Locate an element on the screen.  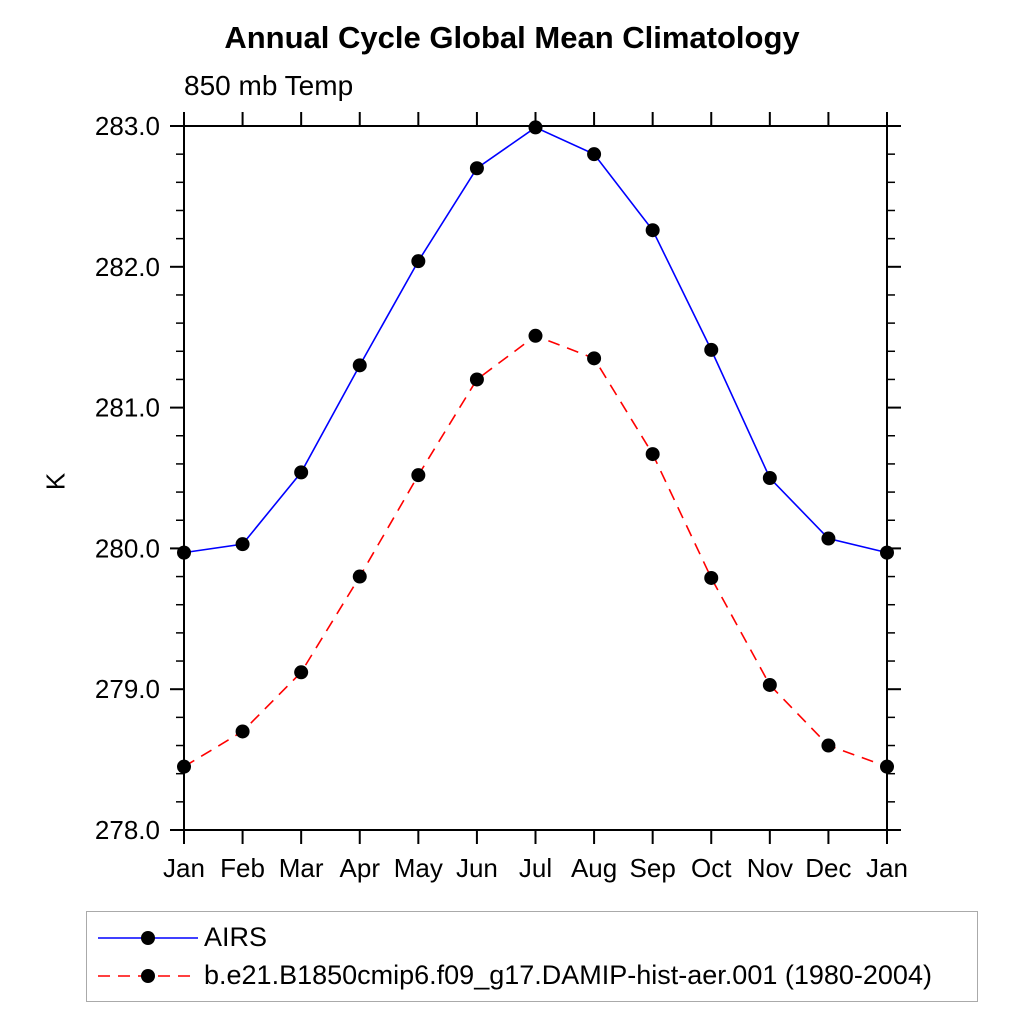
x-tick-label: Mar is located at coordinates (301, 868).